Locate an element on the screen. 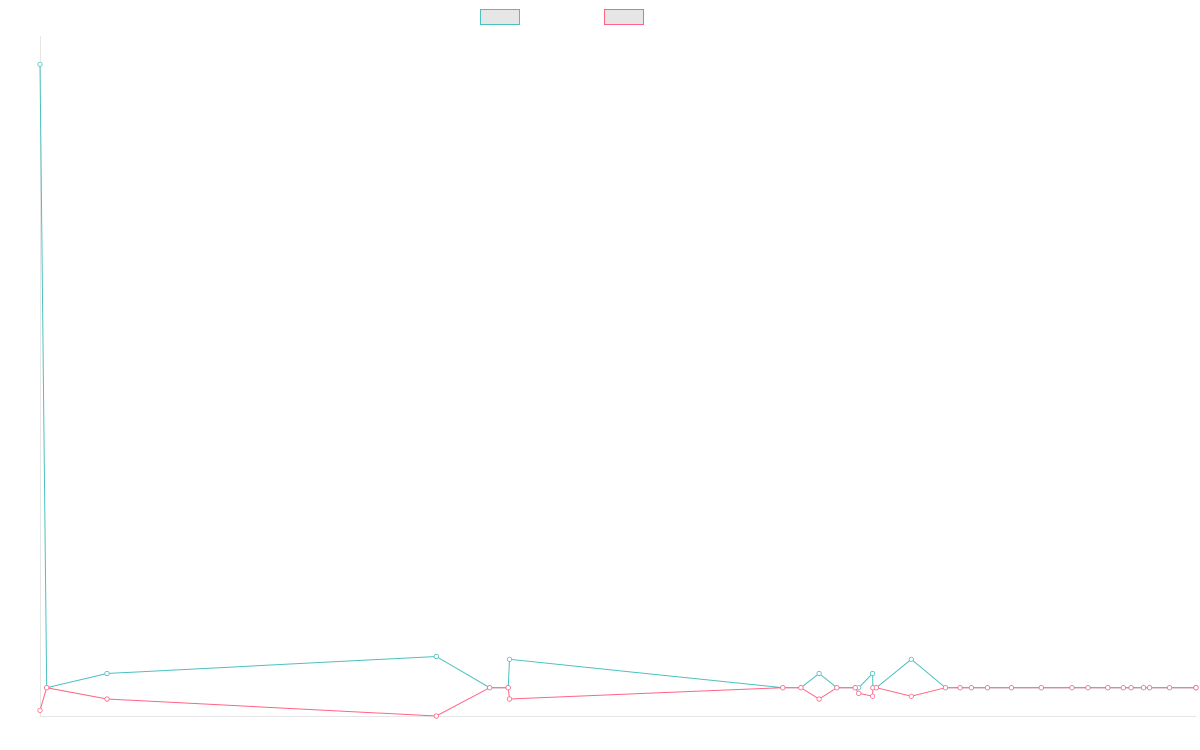 The height and width of the screenshot is (750, 1200). legend is located at coordinates (600, 18).